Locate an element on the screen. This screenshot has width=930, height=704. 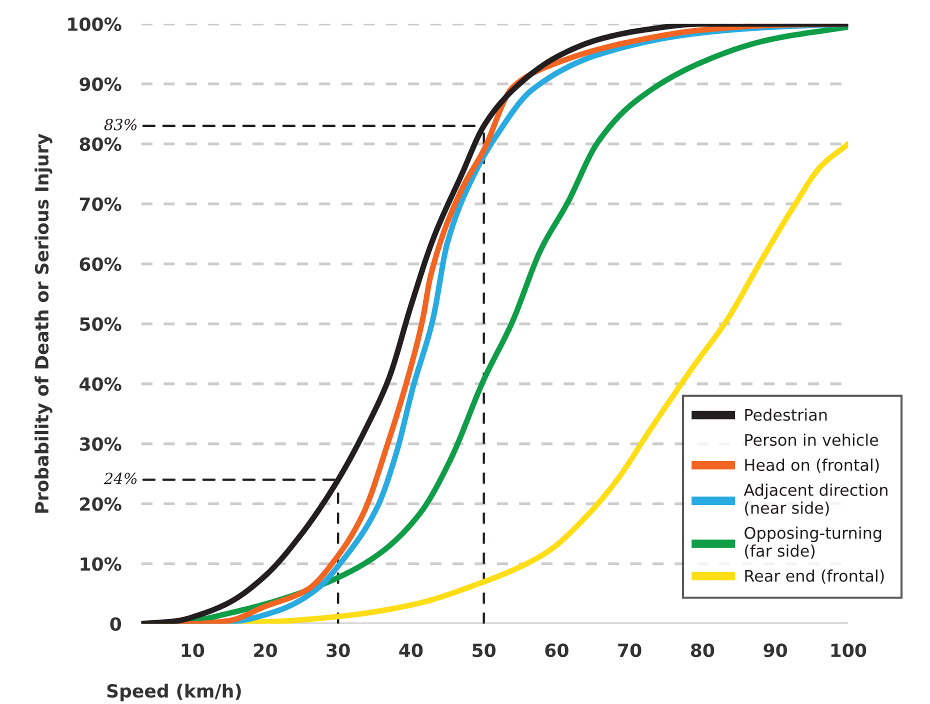
y-tick-label: 10% is located at coordinates (101, 564).